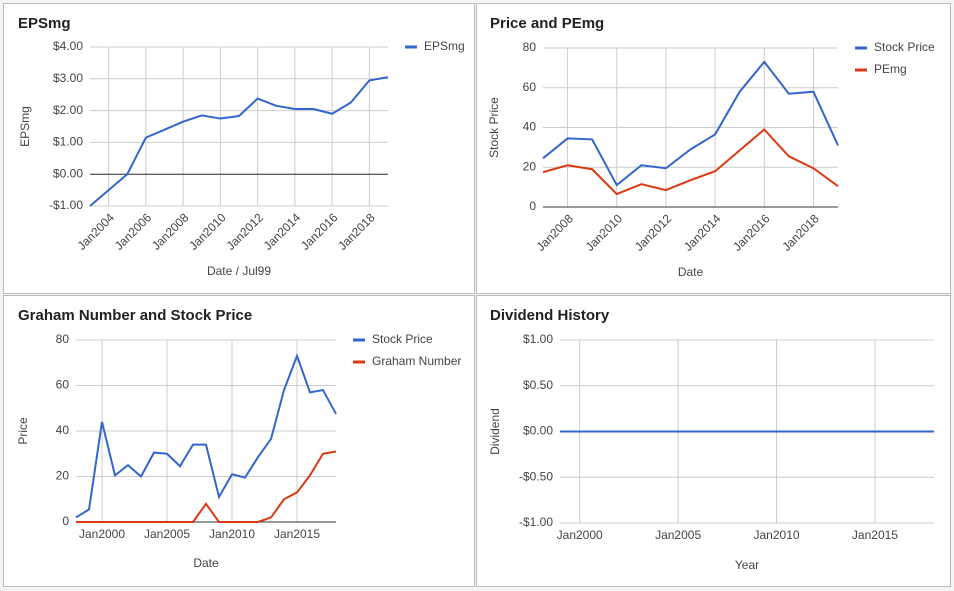 The image size is (954, 591). I want to click on x-axis-title: Date / Jul99, so click(239, 271).